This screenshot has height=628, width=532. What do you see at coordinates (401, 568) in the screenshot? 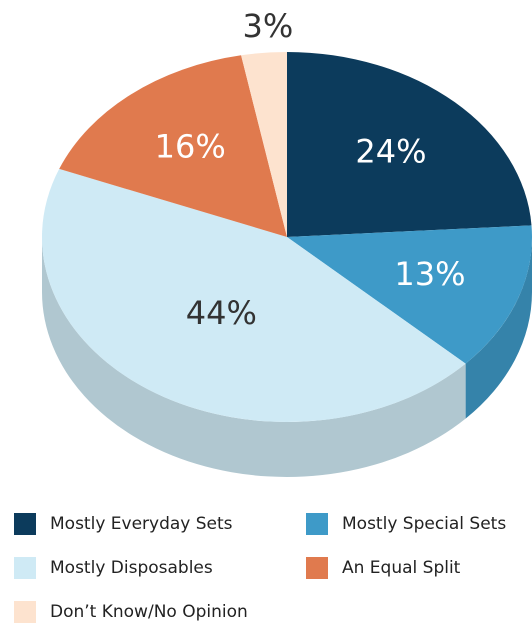
I see `legend-label: An Equal Split` at bounding box center [401, 568].